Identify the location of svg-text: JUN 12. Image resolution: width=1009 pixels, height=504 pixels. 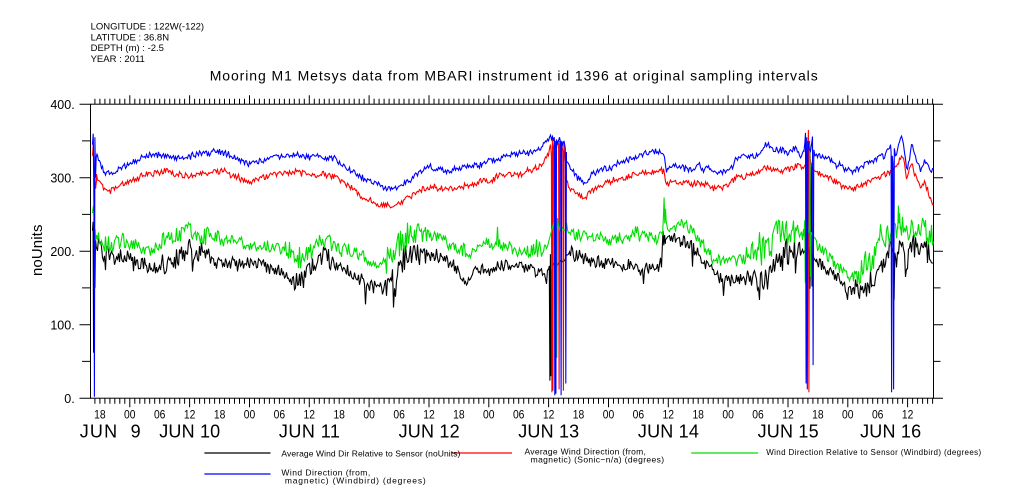
(429, 432).